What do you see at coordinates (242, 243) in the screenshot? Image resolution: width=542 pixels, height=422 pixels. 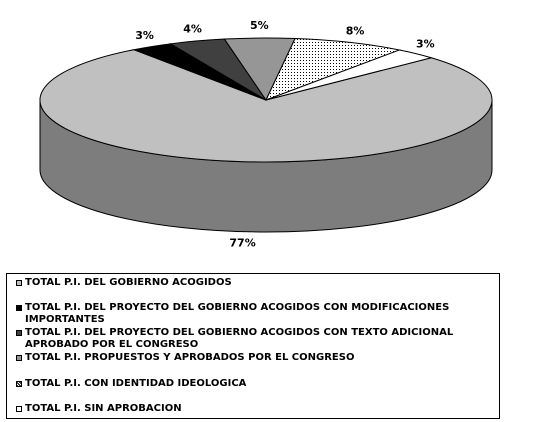 I see `data-label: 77%` at bounding box center [242, 243].